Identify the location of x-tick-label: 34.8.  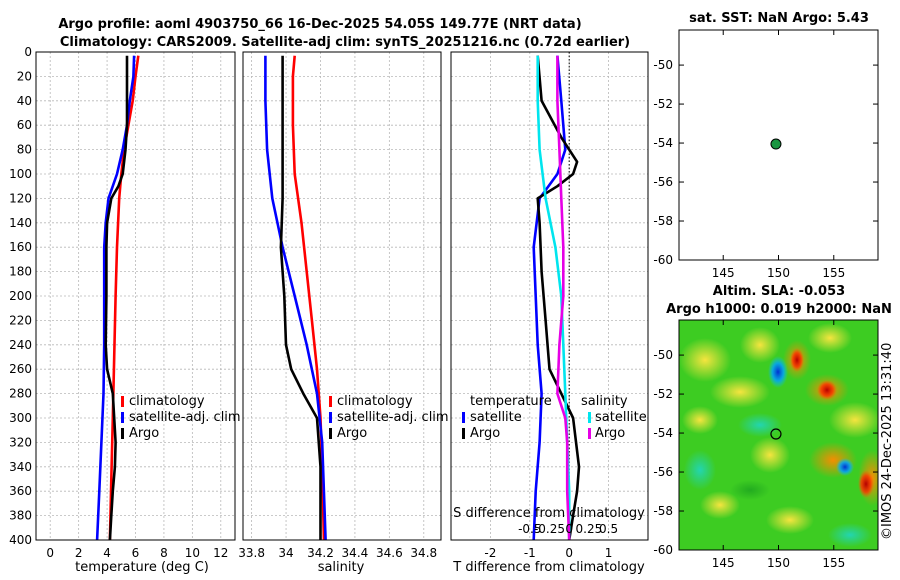
(423, 553).